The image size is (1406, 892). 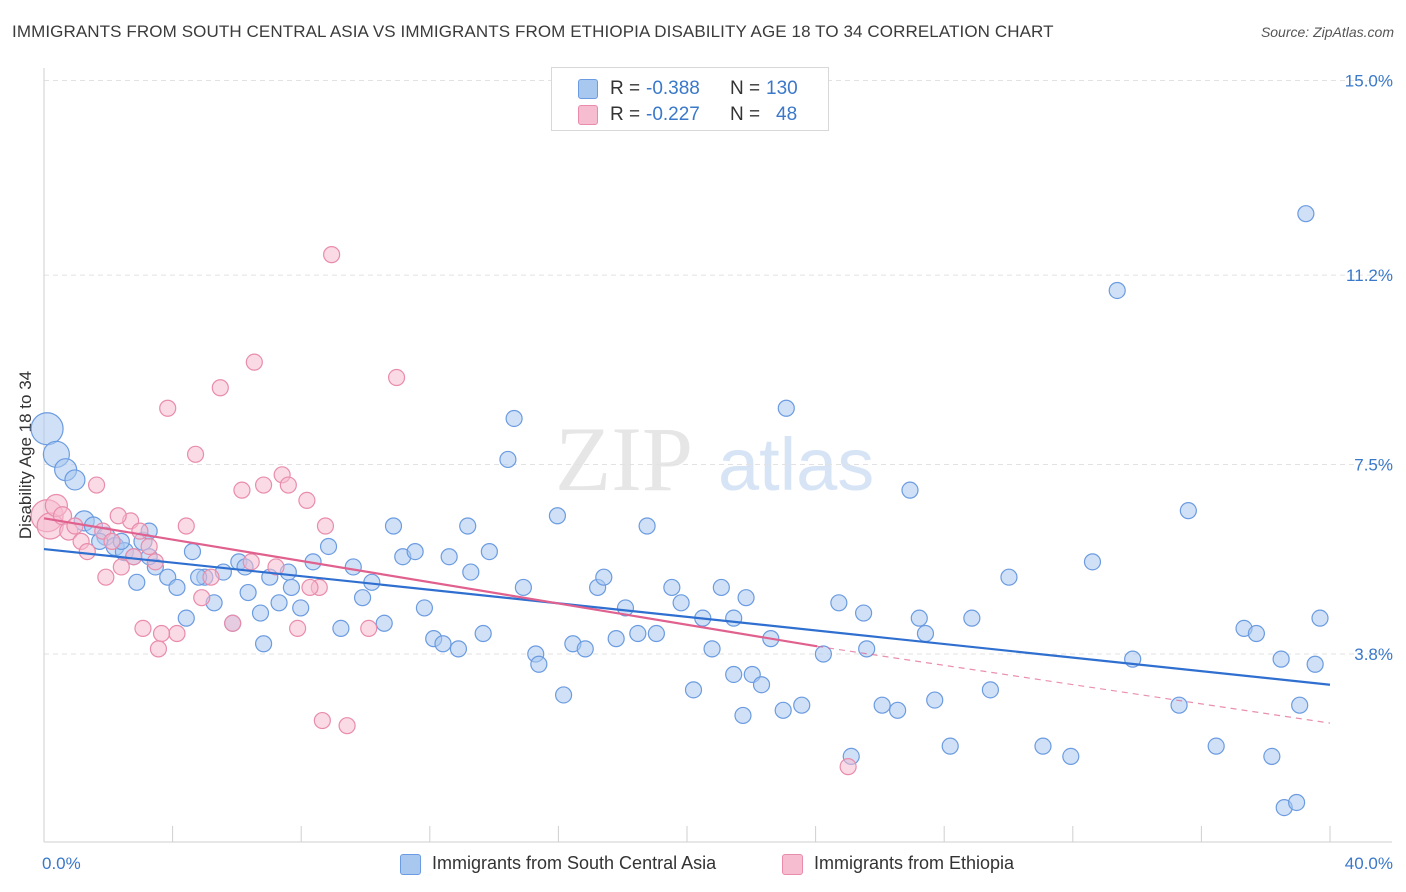 What do you see at coordinates (1373, 465) in the screenshot?
I see `y-tick-label: 7.5%` at bounding box center [1373, 465].